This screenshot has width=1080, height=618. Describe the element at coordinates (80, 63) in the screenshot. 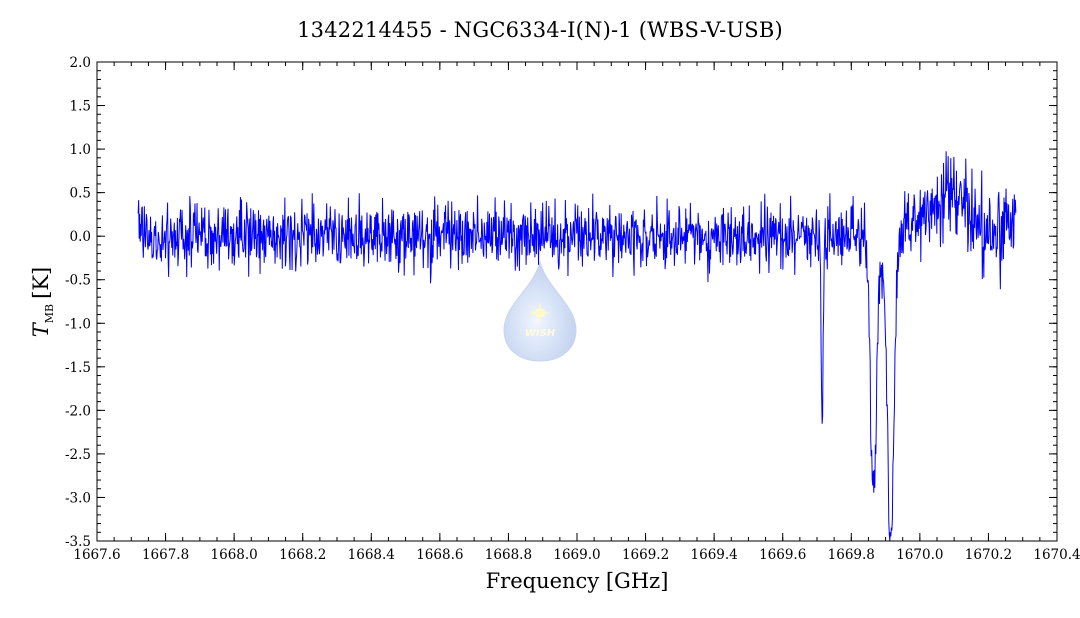

I see `y-tick-label: 2.0` at that location.